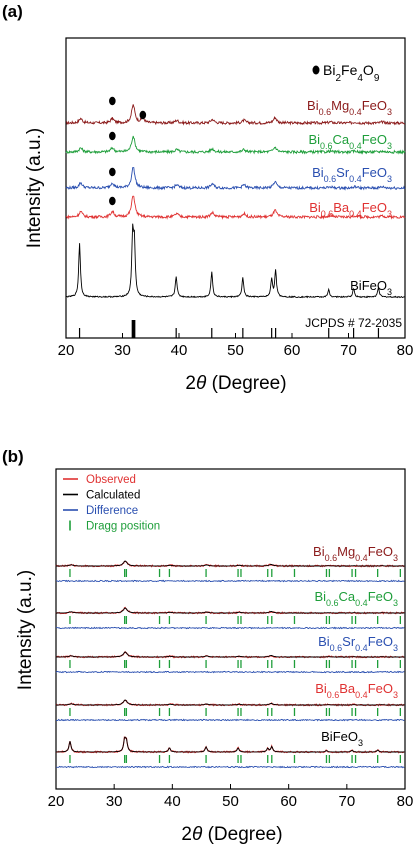  What do you see at coordinates (405, 350) in the screenshot?
I see `panel-a-x-tick-label: 80` at bounding box center [405, 350].